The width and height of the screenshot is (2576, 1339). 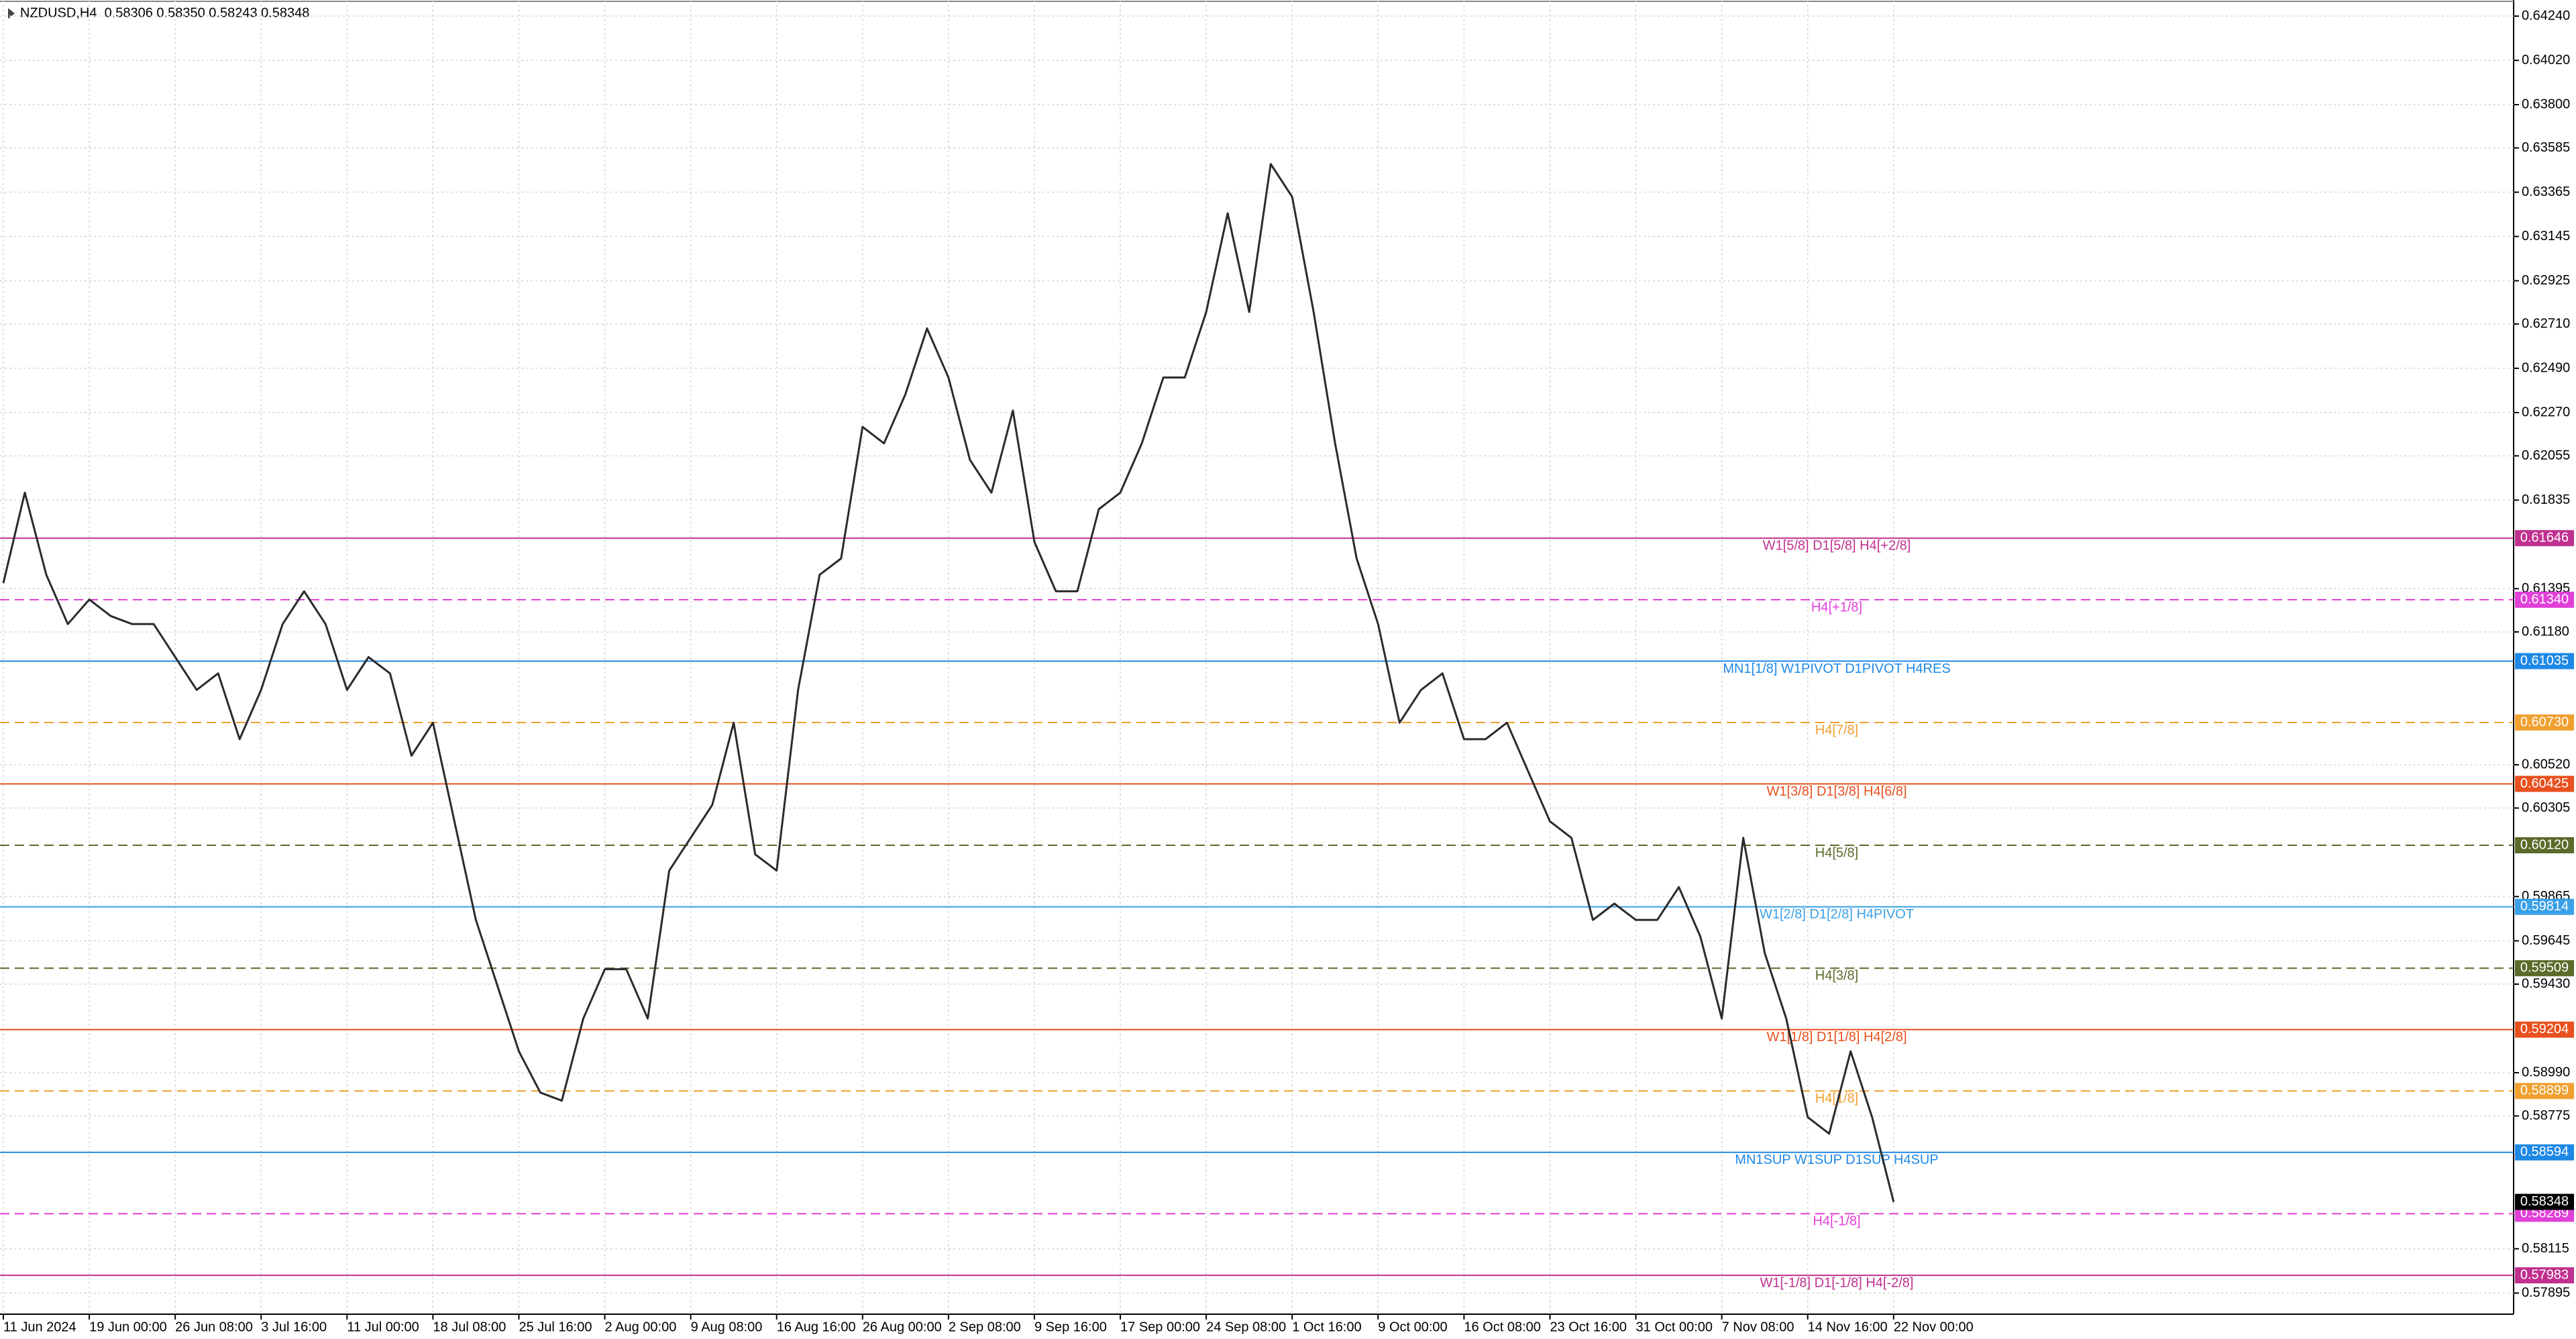 I want to click on last-price-label: 0.58348, so click(x=2544, y=1201).